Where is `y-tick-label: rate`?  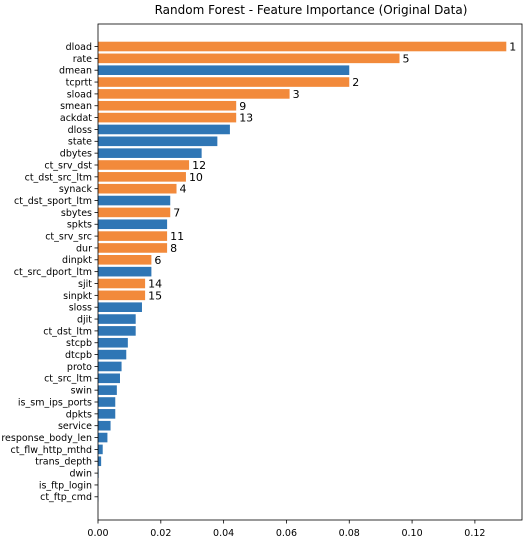
y-tick-label: rate is located at coordinates (82, 59).